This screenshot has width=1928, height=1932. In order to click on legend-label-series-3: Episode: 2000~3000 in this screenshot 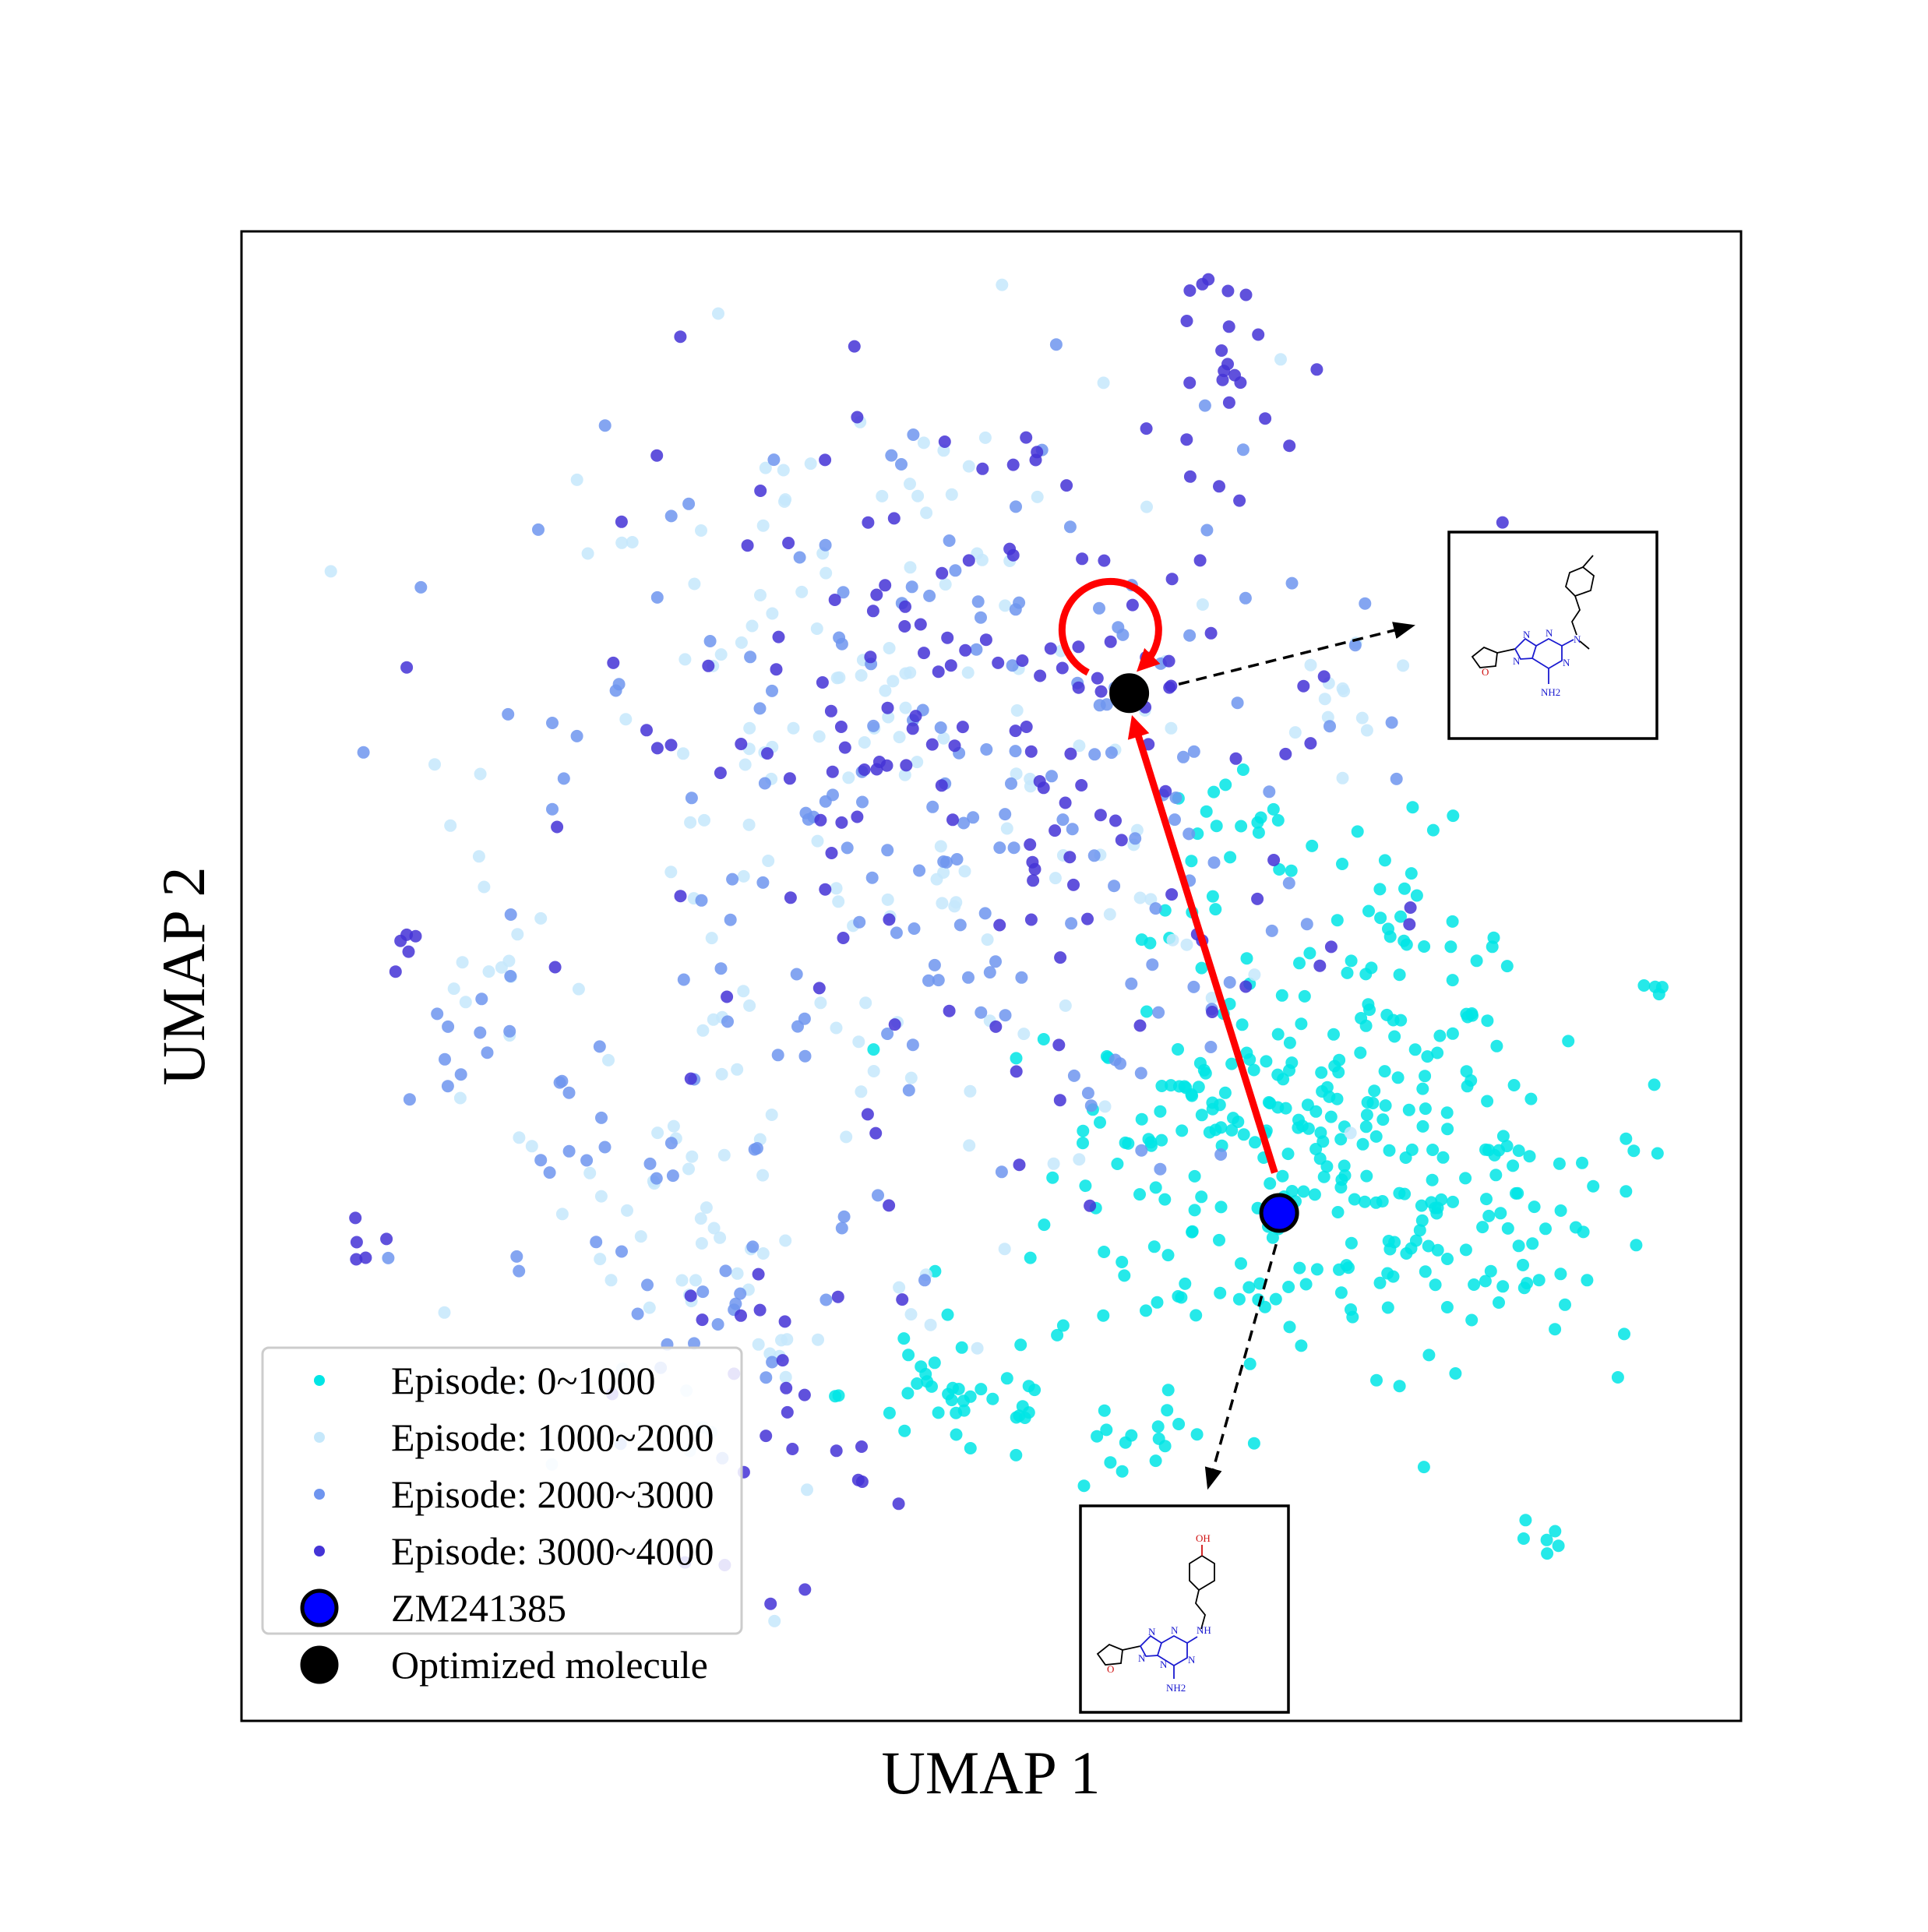, I will do `click(552, 1494)`.